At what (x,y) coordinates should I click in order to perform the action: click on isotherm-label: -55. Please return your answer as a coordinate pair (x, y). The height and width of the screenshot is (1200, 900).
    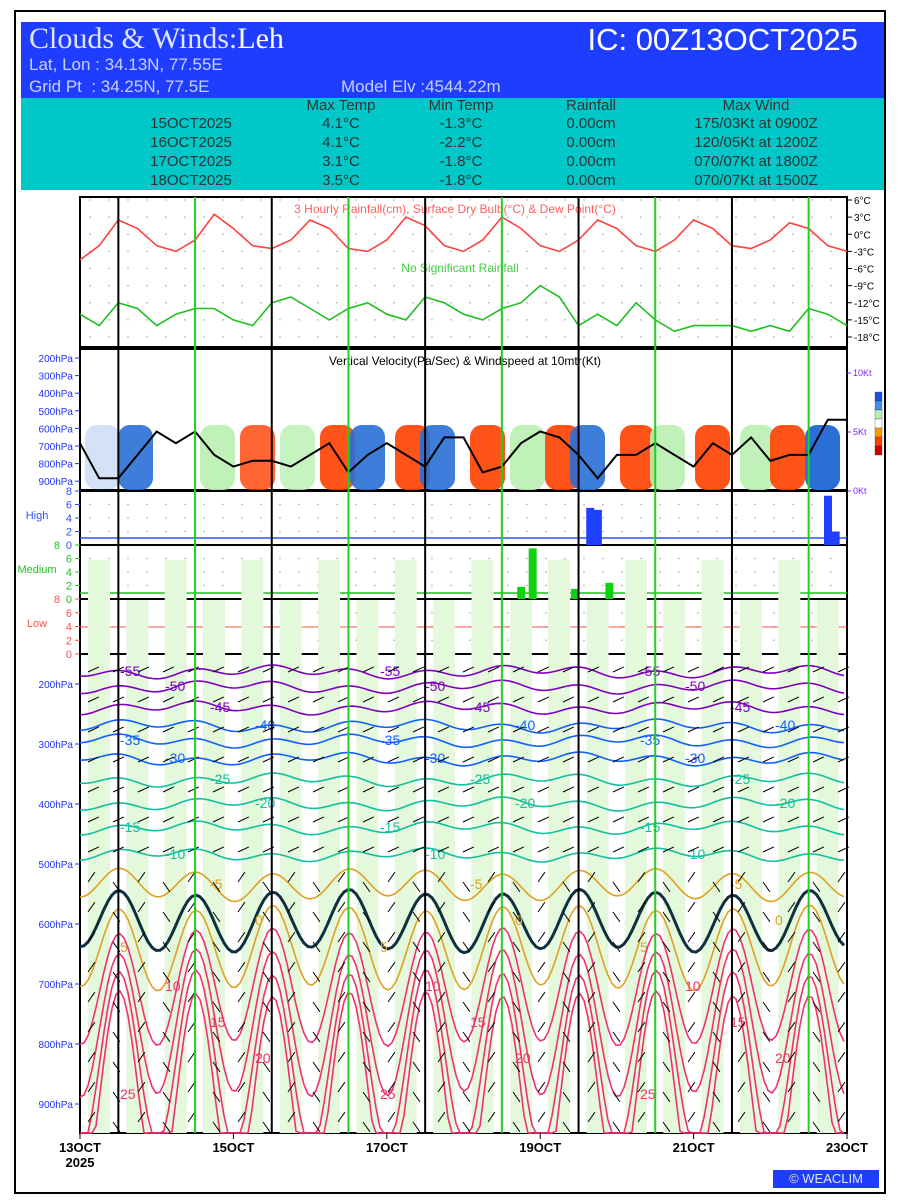
    Looking at the image, I should click on (650, 671).